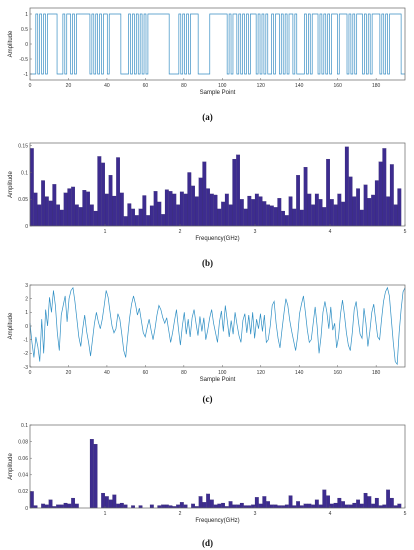 Image resolution: width=414 pixels, height=550 pixels. What do you see at coordinates (23, 476) in the screenshot?
I see `y-tick-label: 0.04` at bounding box center [23, 476].